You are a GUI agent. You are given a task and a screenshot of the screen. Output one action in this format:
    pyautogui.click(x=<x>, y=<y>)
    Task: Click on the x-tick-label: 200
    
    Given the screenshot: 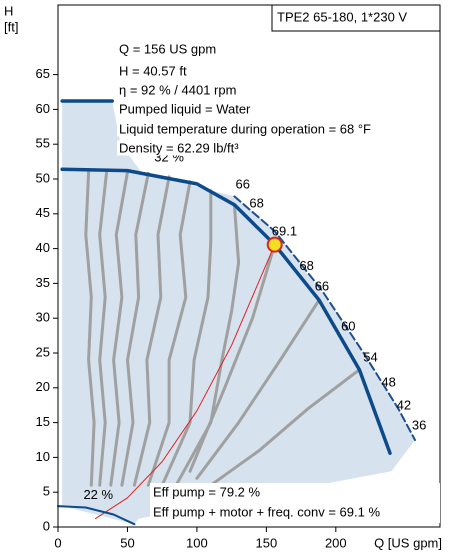 What is the action you would take?
    pyautogui.click(x=336, y=542)
    